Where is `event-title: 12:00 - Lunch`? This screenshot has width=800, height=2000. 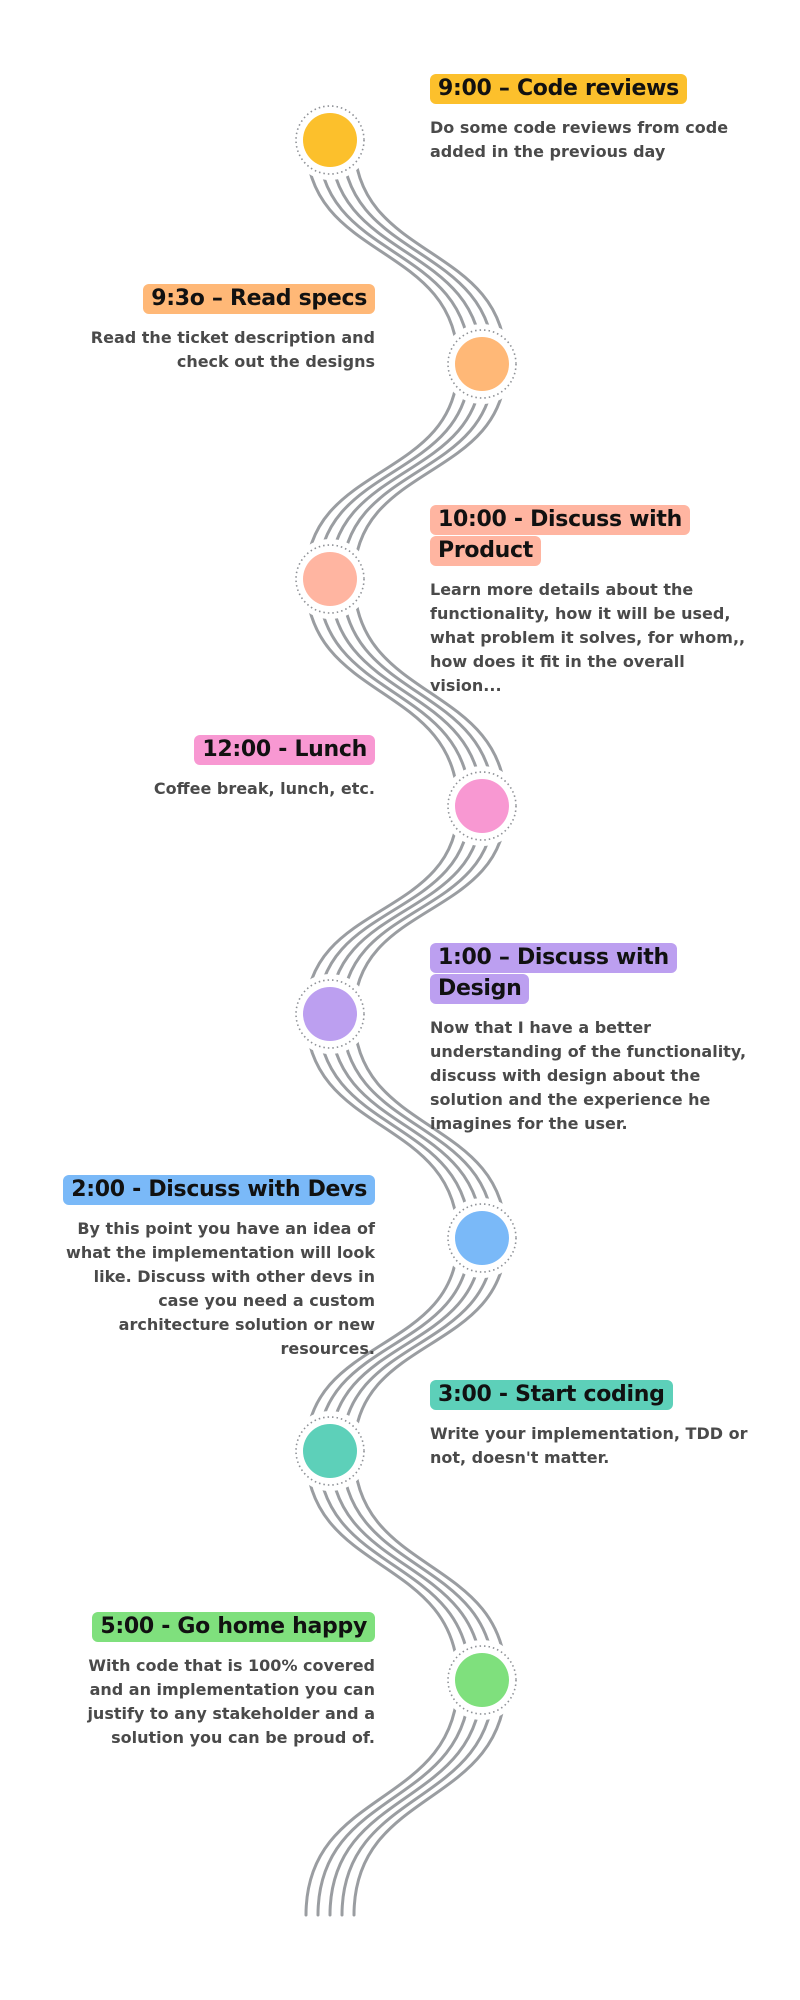
event-title: 12:00 - Lunch is located at coordinates (215, 749).